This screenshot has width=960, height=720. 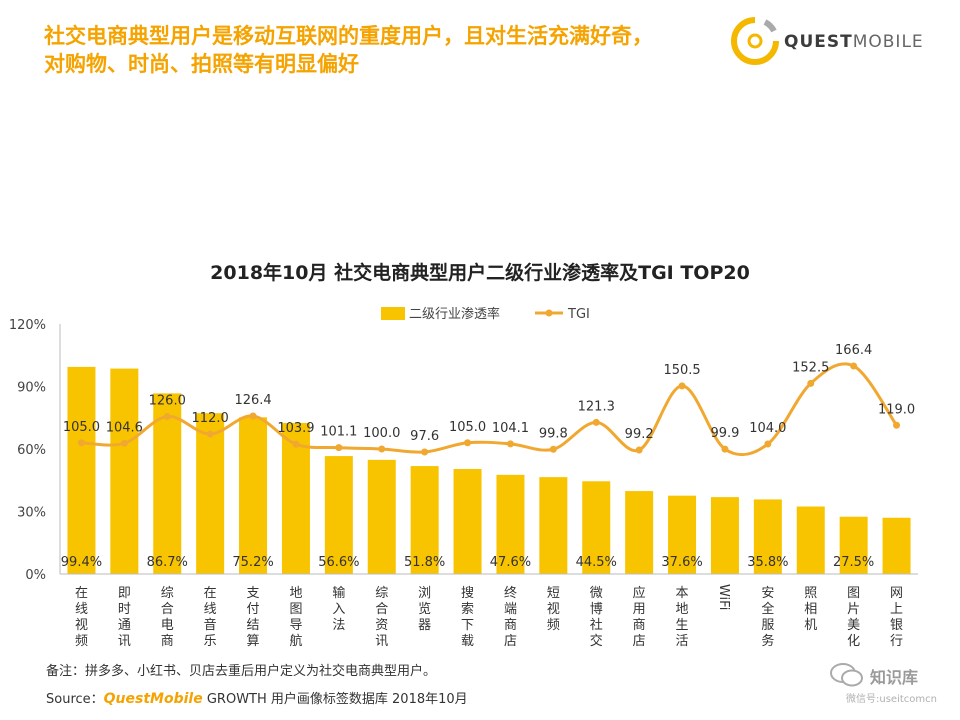 I want to click on bar-data-label: 56.6%, so click(x=338, y=562).